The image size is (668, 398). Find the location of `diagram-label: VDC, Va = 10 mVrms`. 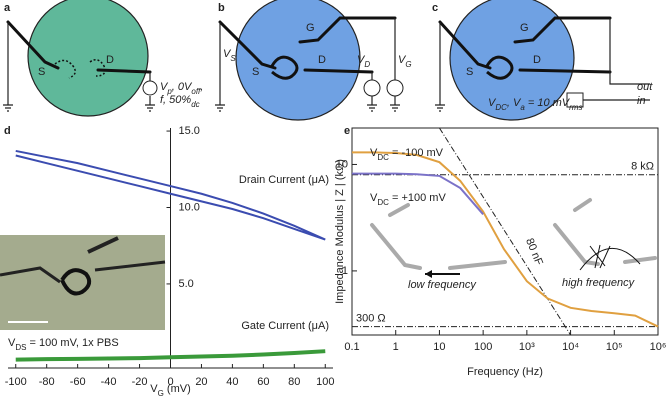

diagram-label: VDC, Va = 10 mVrms is located at coordinates (535, 104).